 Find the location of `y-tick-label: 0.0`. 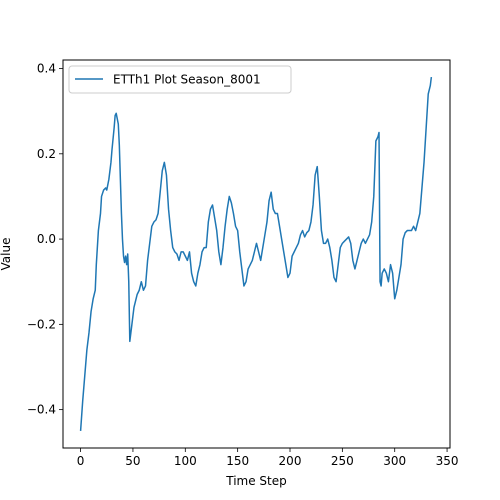

y-tick-label: 0.0 is located at coordinates (46, 239).